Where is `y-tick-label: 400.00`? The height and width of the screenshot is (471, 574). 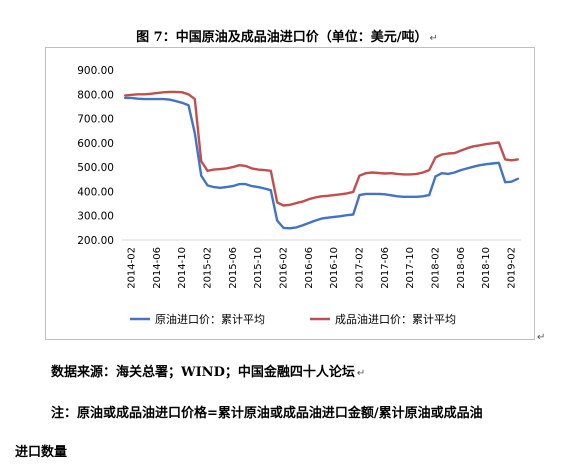
y-tick-label: 400.00 is located at coordinates (95, 192).